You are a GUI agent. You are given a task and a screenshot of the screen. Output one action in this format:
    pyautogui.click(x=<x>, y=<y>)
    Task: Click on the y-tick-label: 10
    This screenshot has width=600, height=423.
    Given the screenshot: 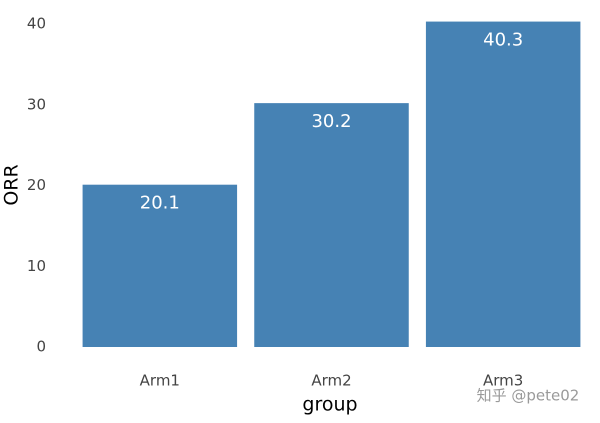 What is the action you would take?
    pyautogui.click(x=36, y=266)
    